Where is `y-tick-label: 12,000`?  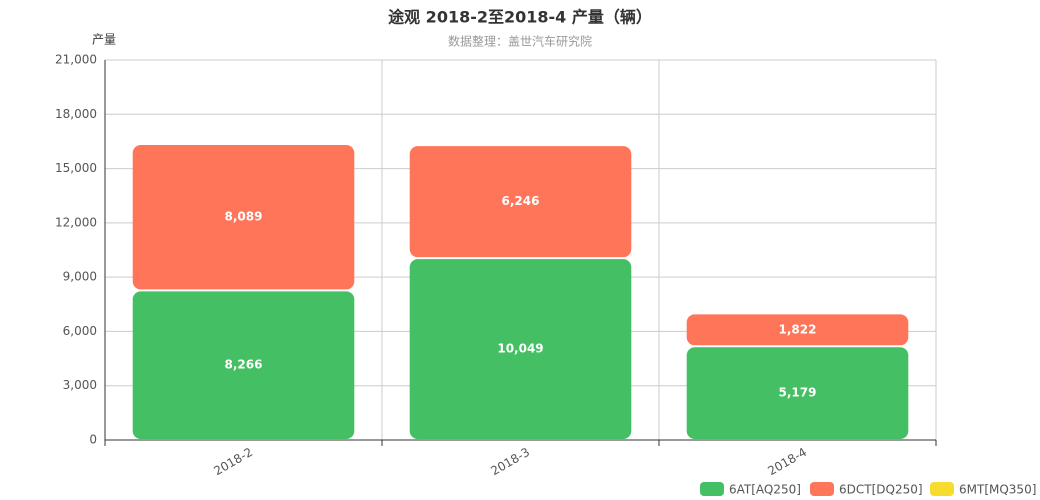 y-tick-label: 12,000 is located at coordinates (76, 222).